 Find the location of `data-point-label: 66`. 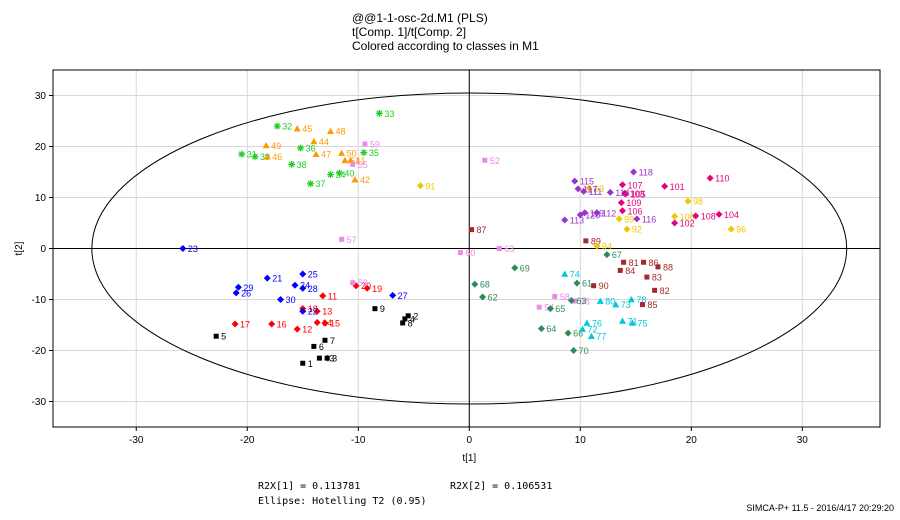

data-point-label: 66 is located at coordinates (578, 334).